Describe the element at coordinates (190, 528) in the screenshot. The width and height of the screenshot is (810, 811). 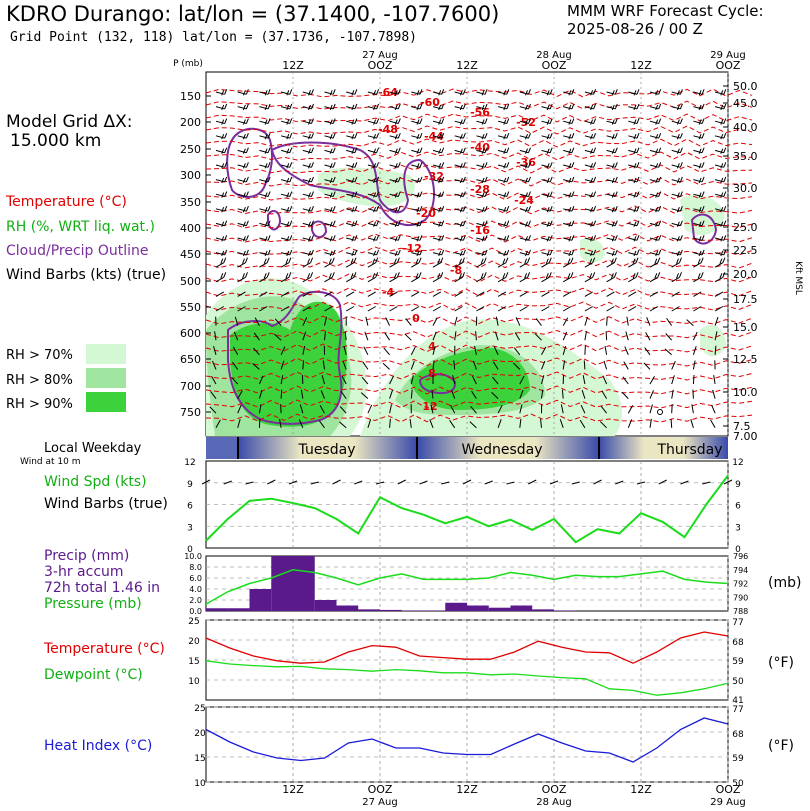
I see `wind-tick-left: 3` at that location.